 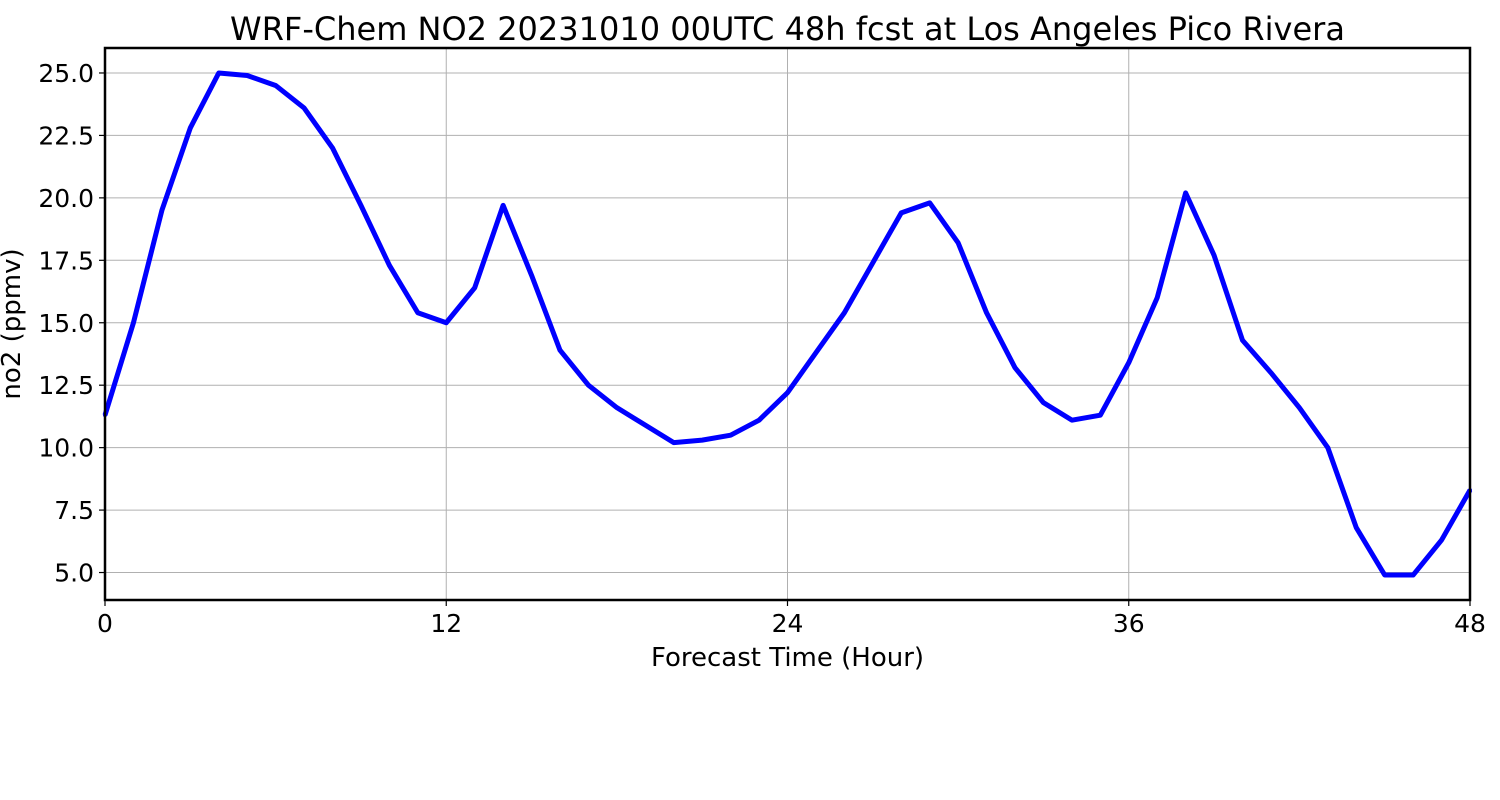 What do you see at coordinates (13, 323) in the screenshot?
I see `y-axis-title: no2 (ppmv)` at bounding box center [13, 323].